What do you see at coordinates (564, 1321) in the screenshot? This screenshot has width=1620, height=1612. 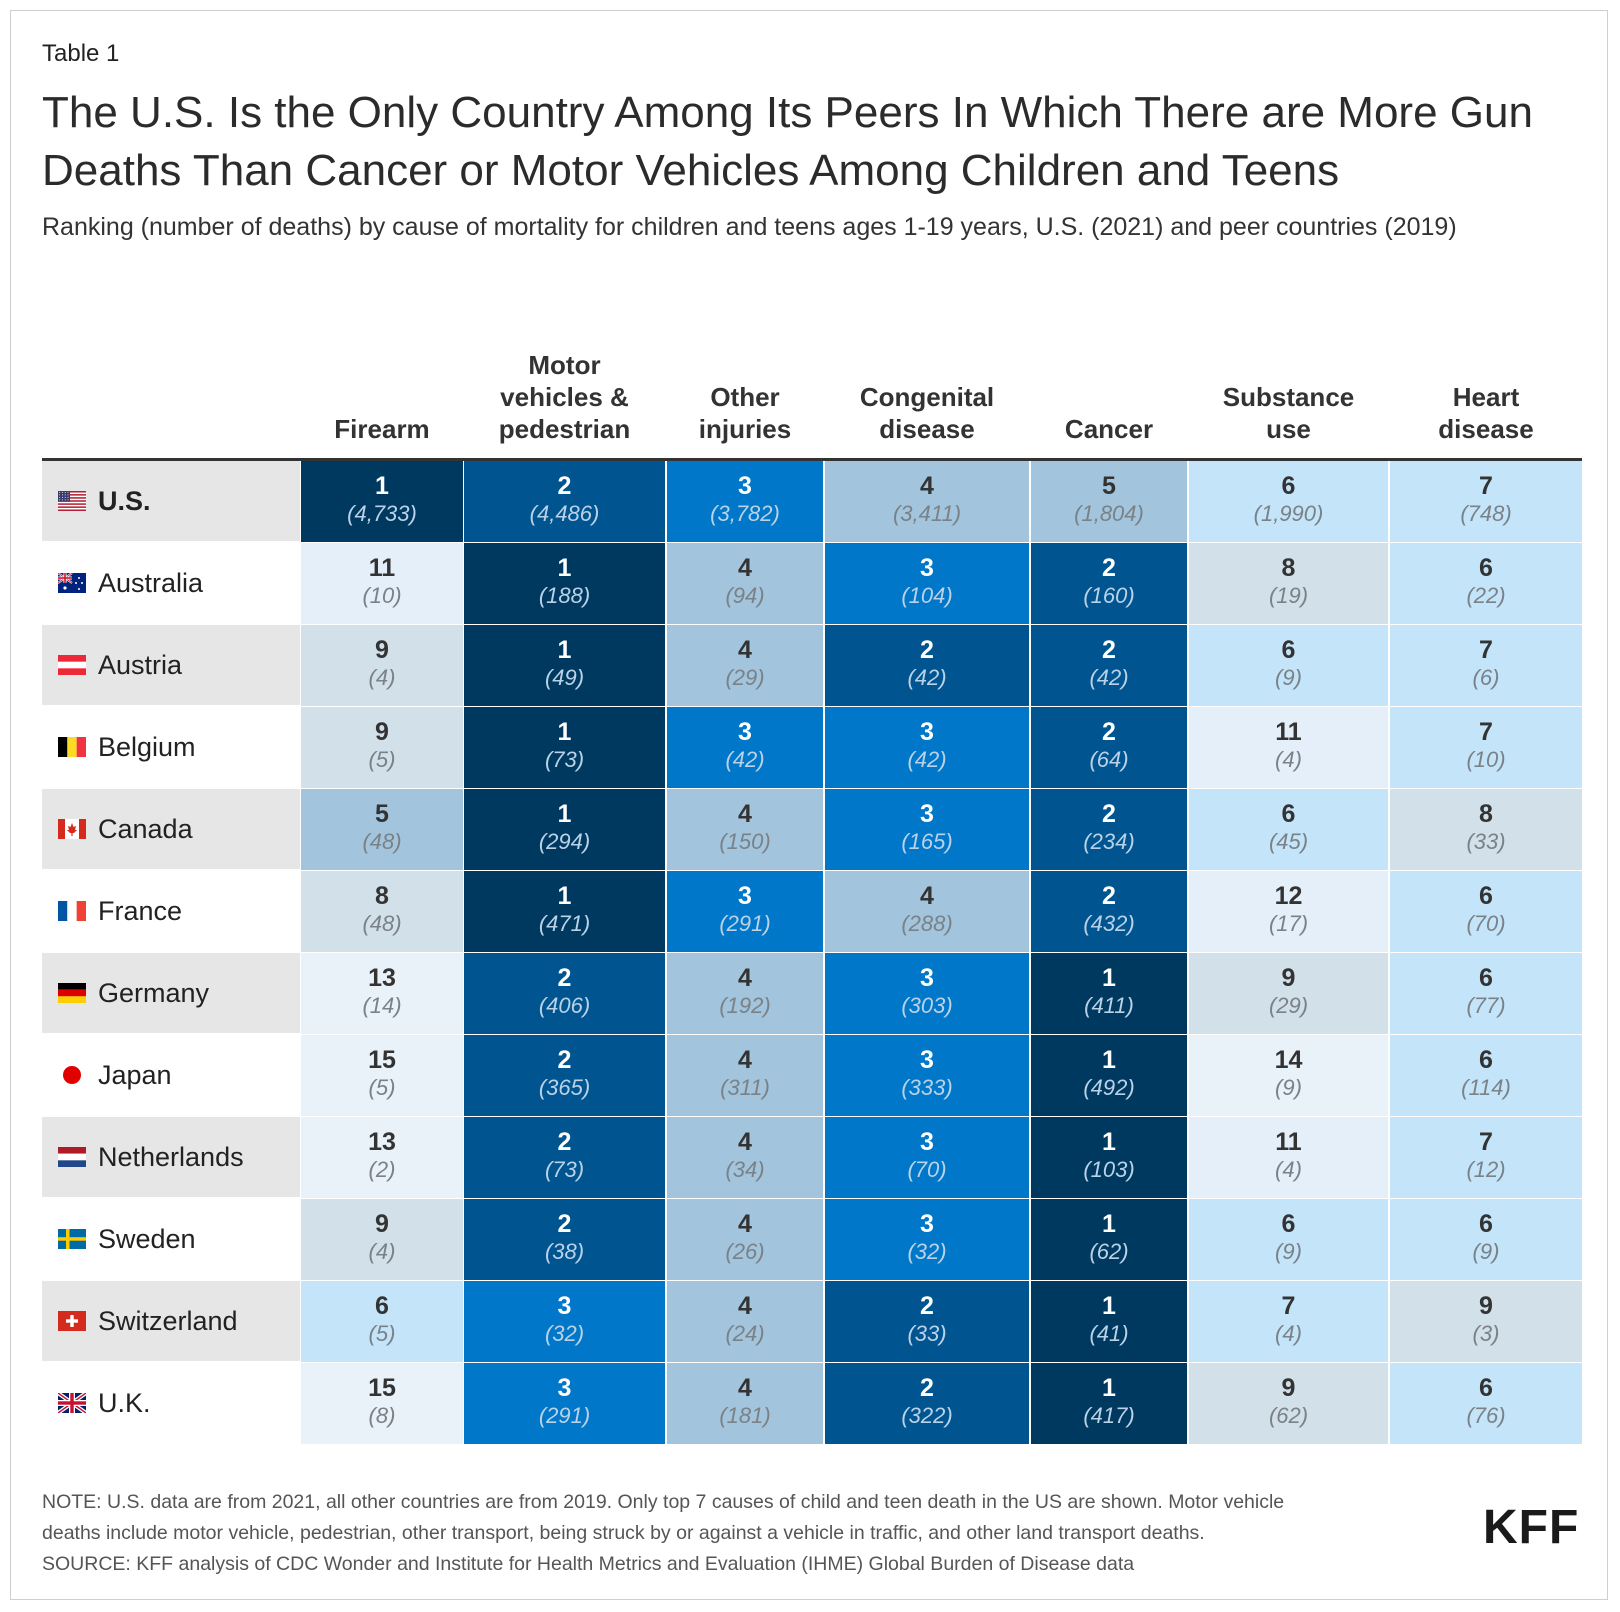 I see `rank-cell: 3 (32)` at bounding box center [564, 1321].